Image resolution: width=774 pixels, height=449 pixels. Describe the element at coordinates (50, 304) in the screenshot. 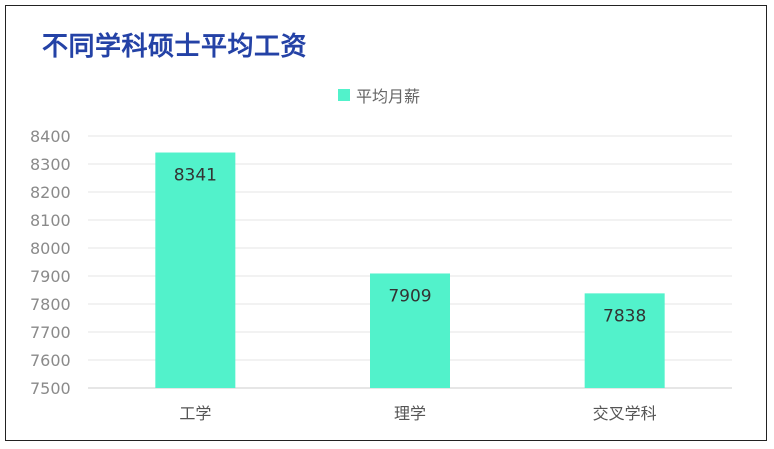

I see `y-tick-label: 7800` at that location.